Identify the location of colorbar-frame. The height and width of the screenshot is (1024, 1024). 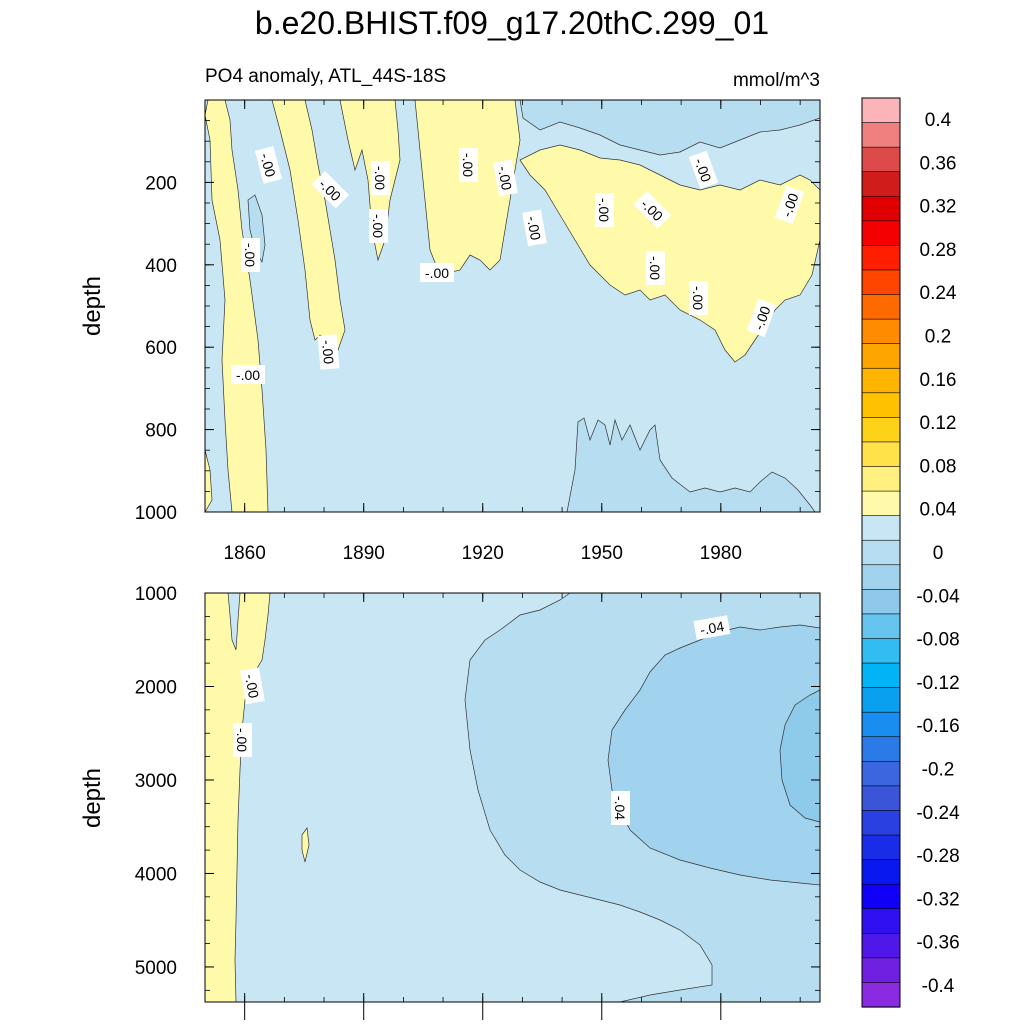
(881, 552).